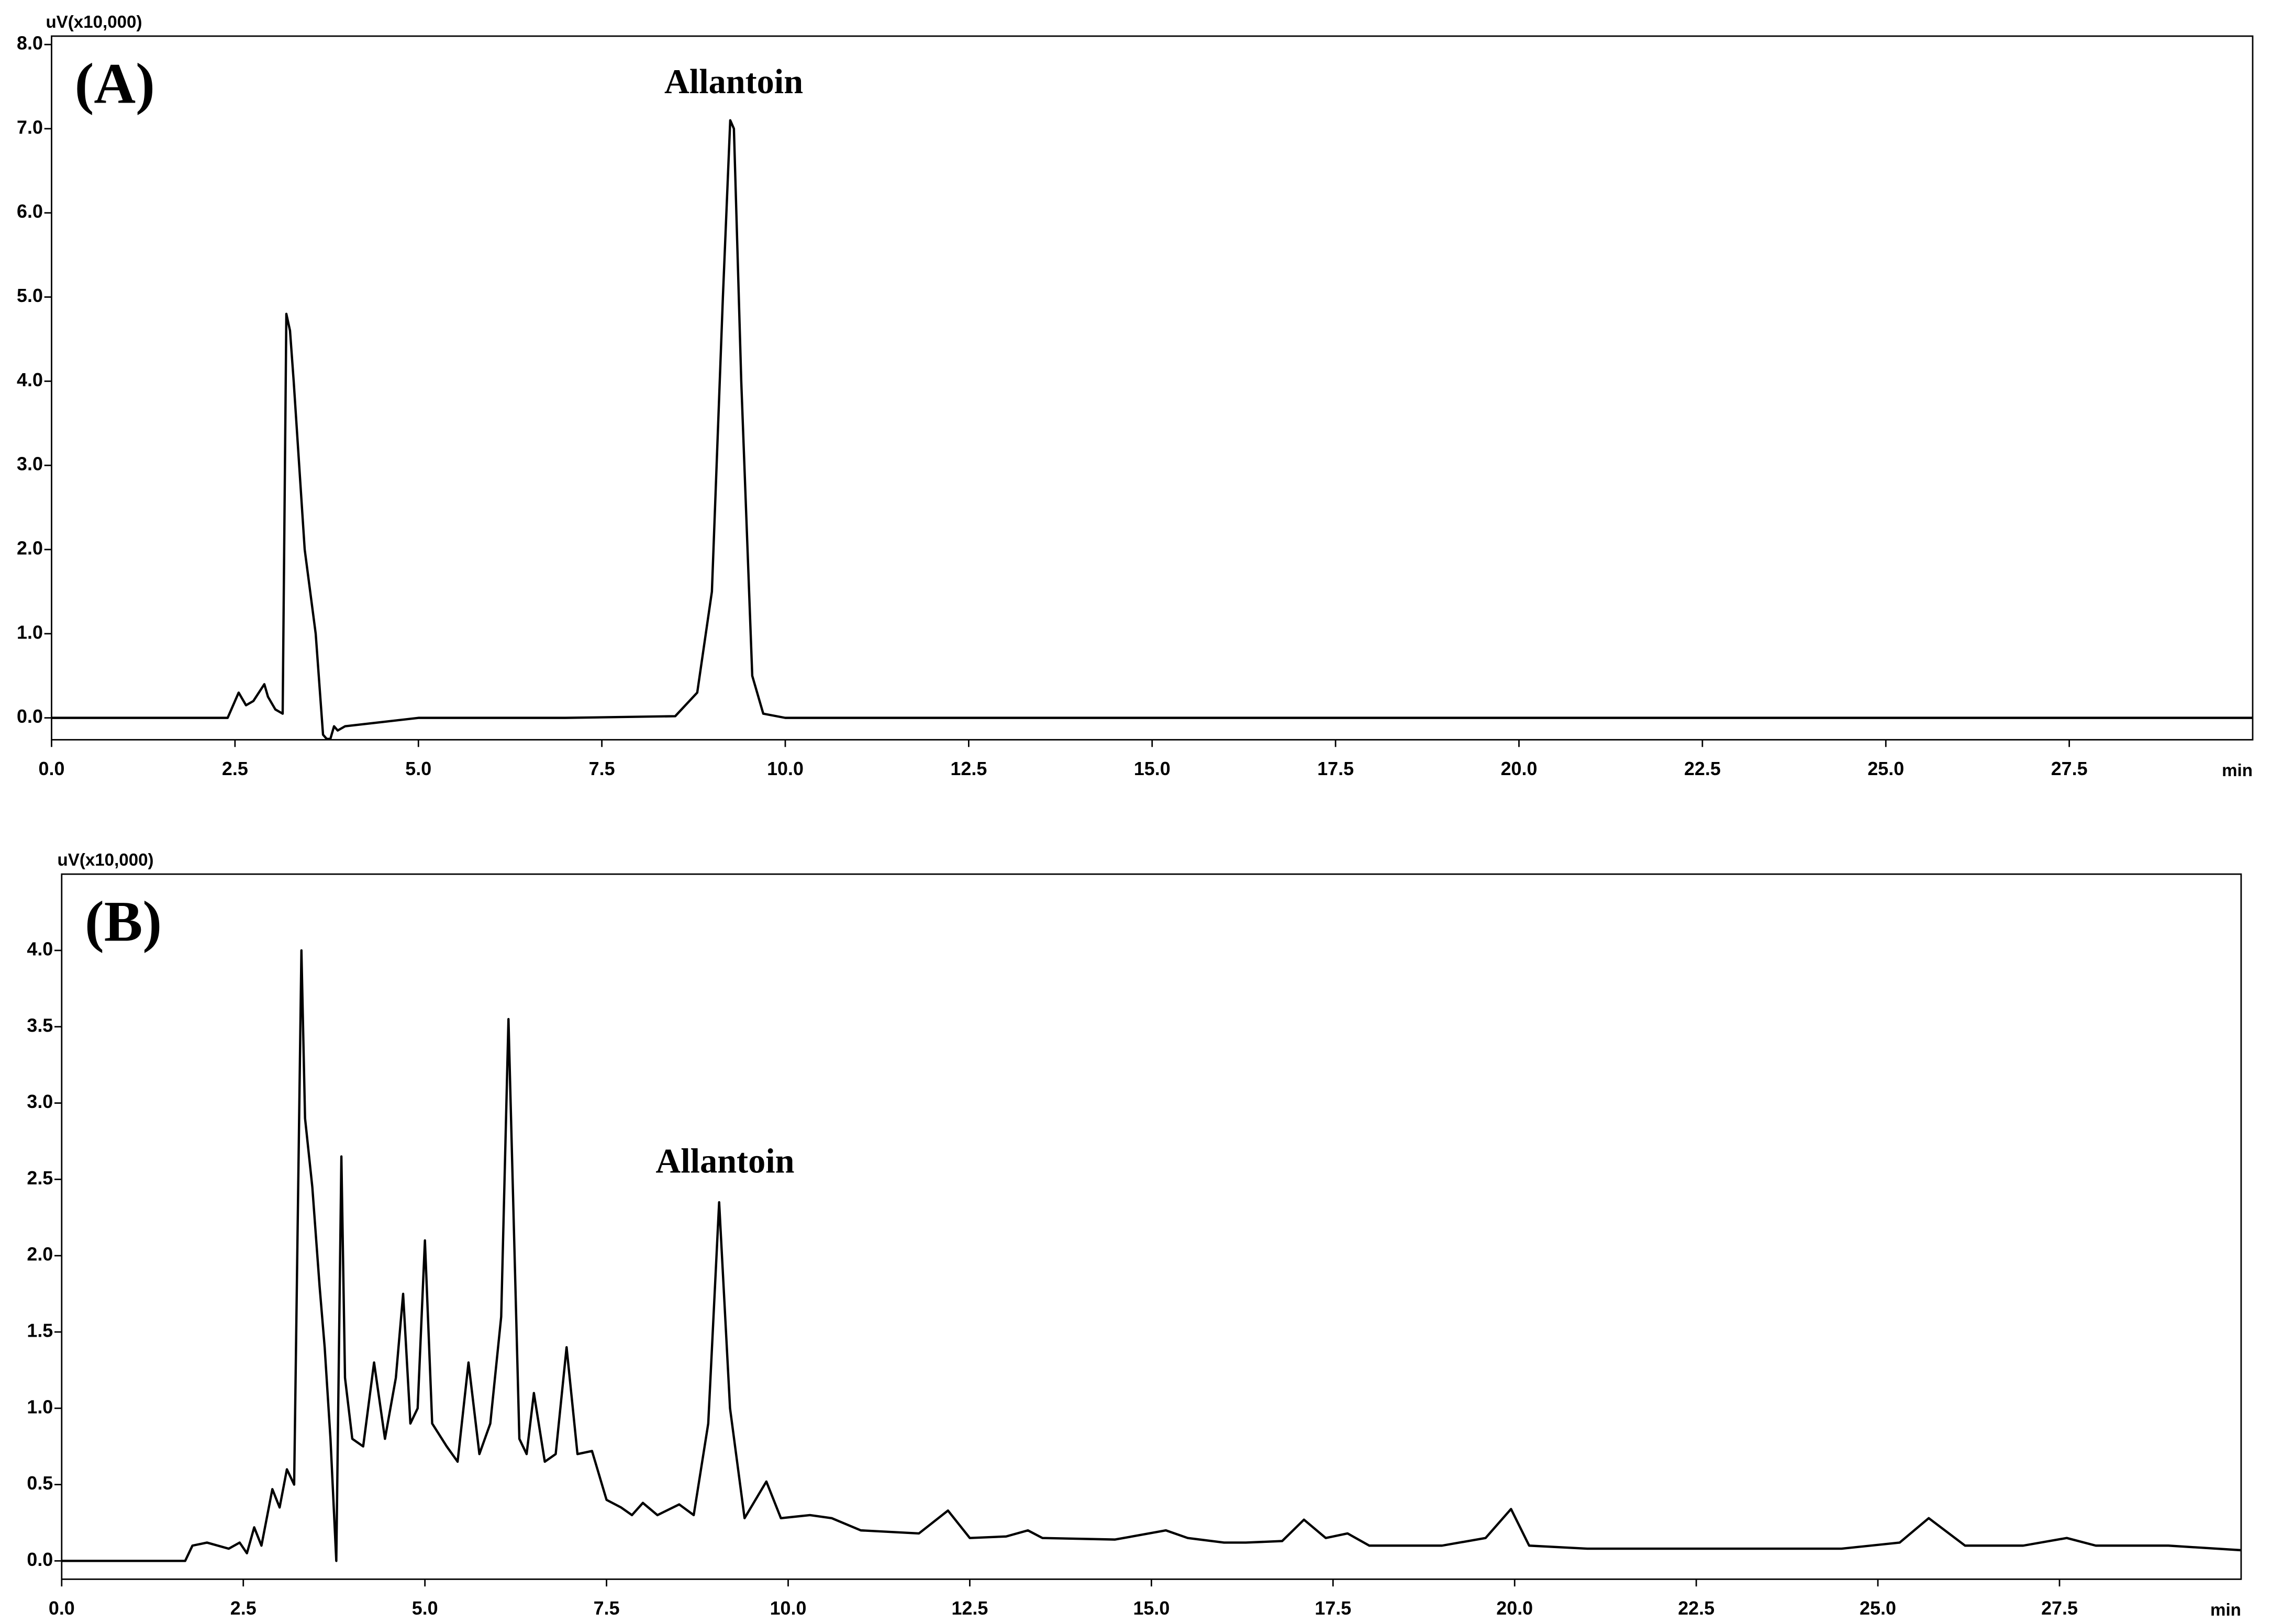 The image size is (2271, 1624). Describe the element at coordinates (40, 1330) in the screenshot. I see `y-tick-label: 1.5` at that location.